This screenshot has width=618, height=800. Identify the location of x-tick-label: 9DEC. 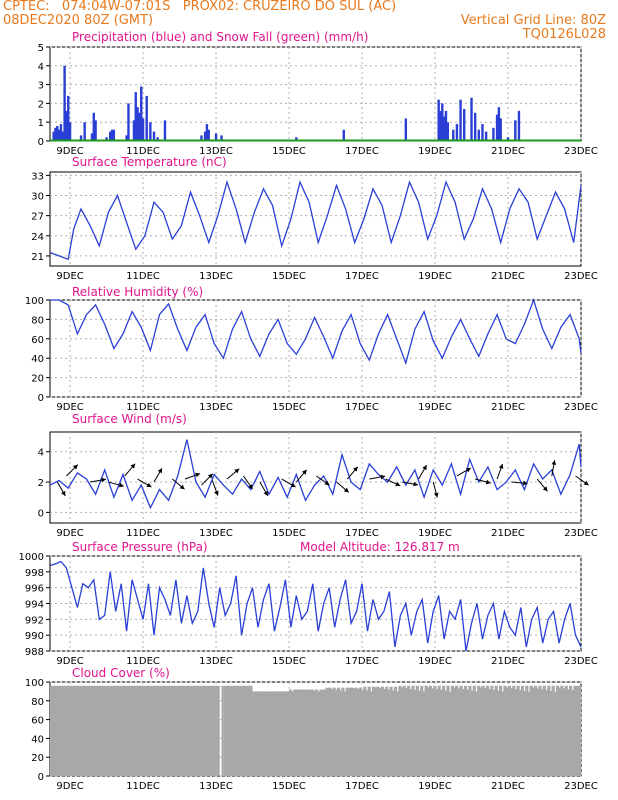
(69, 151).